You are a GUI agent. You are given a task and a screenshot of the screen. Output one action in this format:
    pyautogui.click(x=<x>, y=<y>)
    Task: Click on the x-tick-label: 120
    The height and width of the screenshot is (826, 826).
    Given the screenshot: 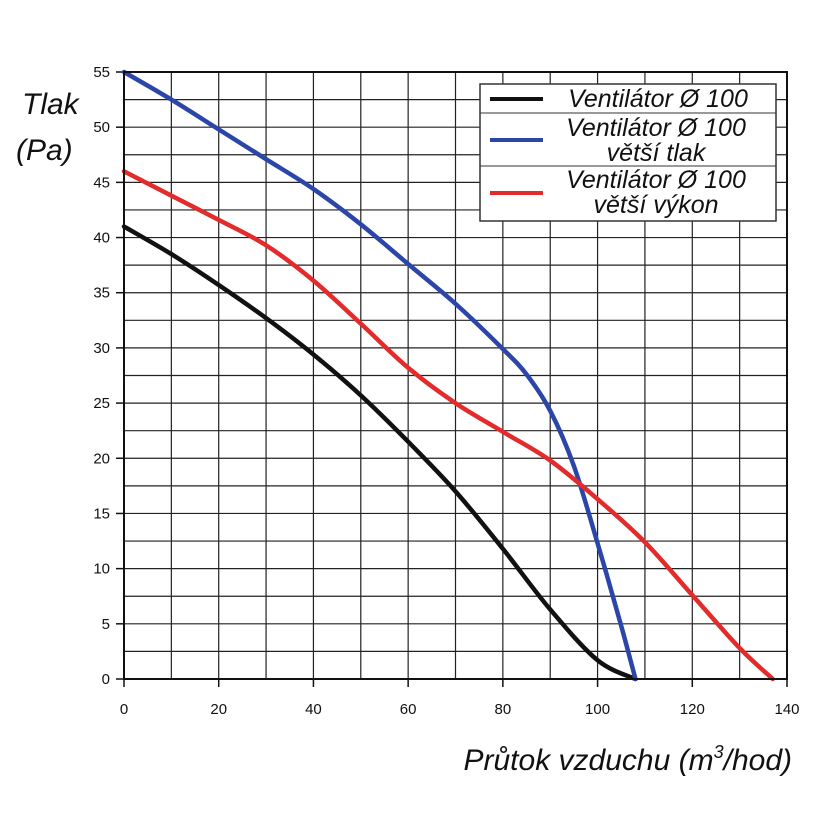 What is the action you would take?
    pyautogui.click(x=692, y=709)
    